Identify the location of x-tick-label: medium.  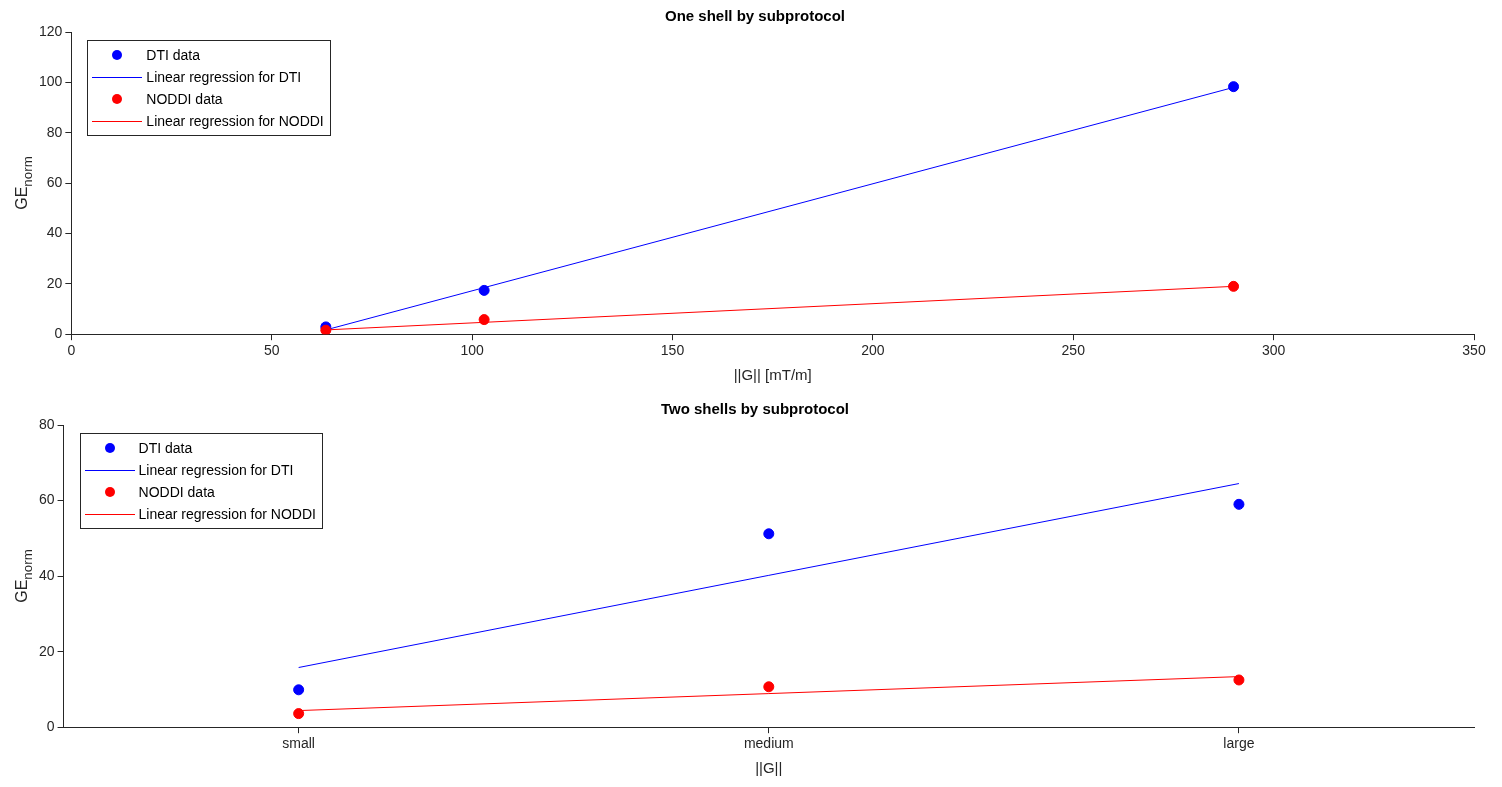
(768, 743).